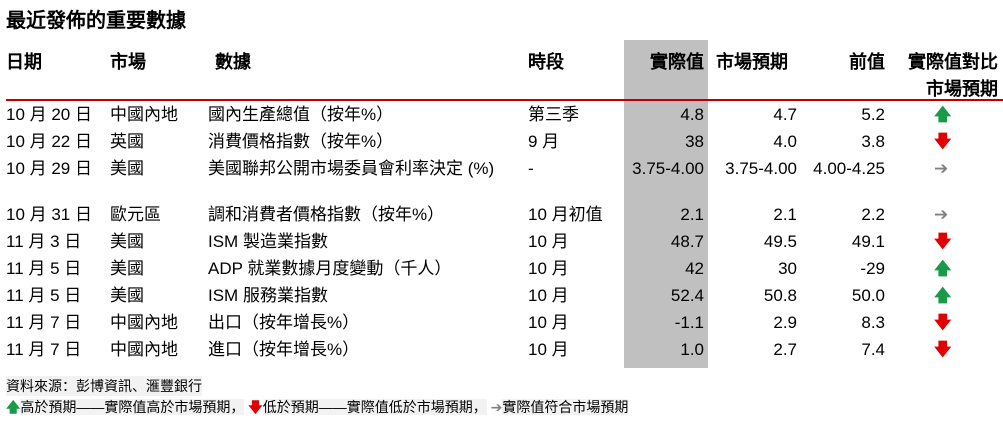 This screenshot has width=1003, height=421. Describe the element at coordinates (785, 349) in the screenshot. I see `cell-expected: 2.7` at that location.